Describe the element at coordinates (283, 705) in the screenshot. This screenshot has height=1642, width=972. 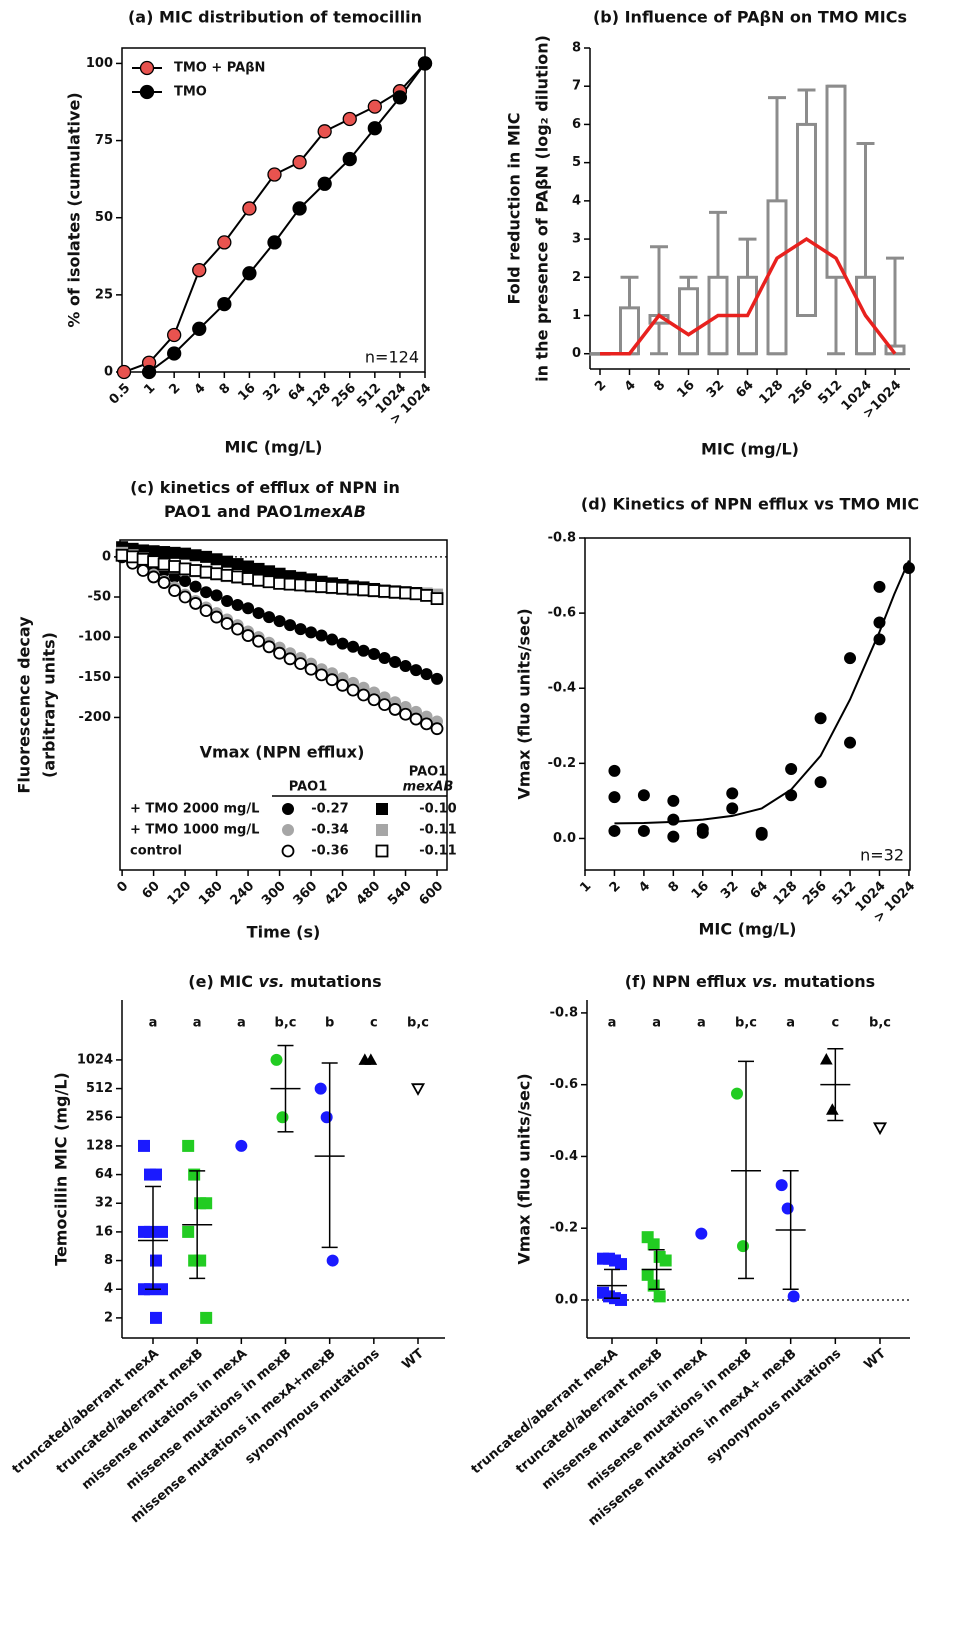
I see `plot-frame` at that location.